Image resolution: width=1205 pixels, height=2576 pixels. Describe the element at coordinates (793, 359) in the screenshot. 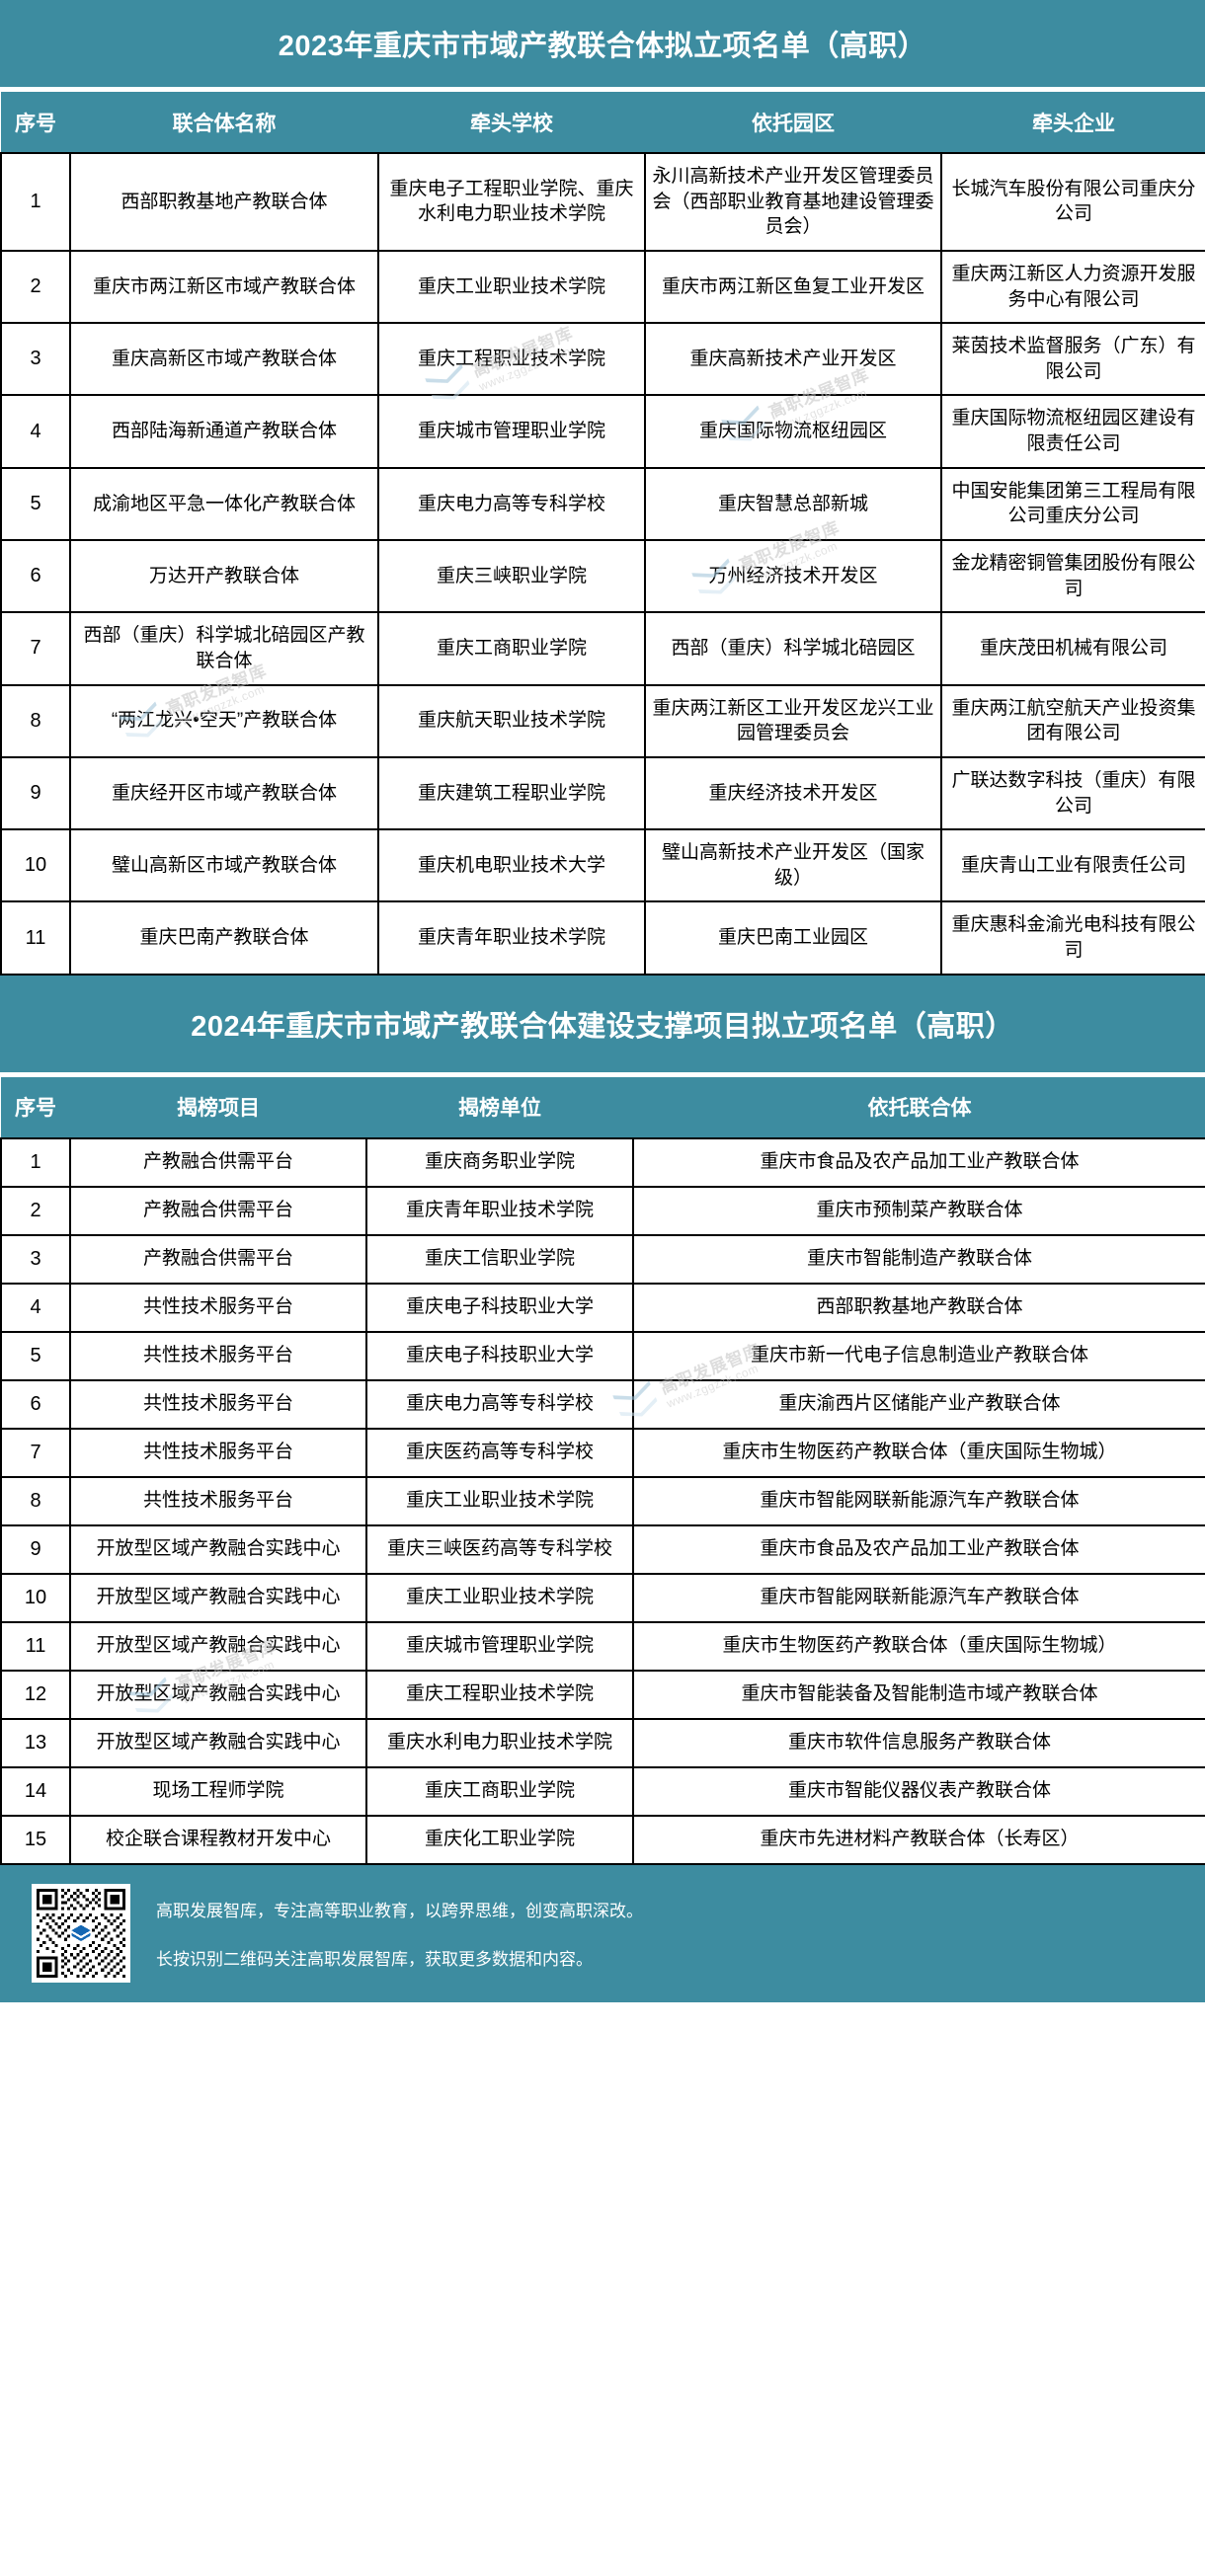

I see `cell-park: 重庆高新技术产业开发区` at that location.